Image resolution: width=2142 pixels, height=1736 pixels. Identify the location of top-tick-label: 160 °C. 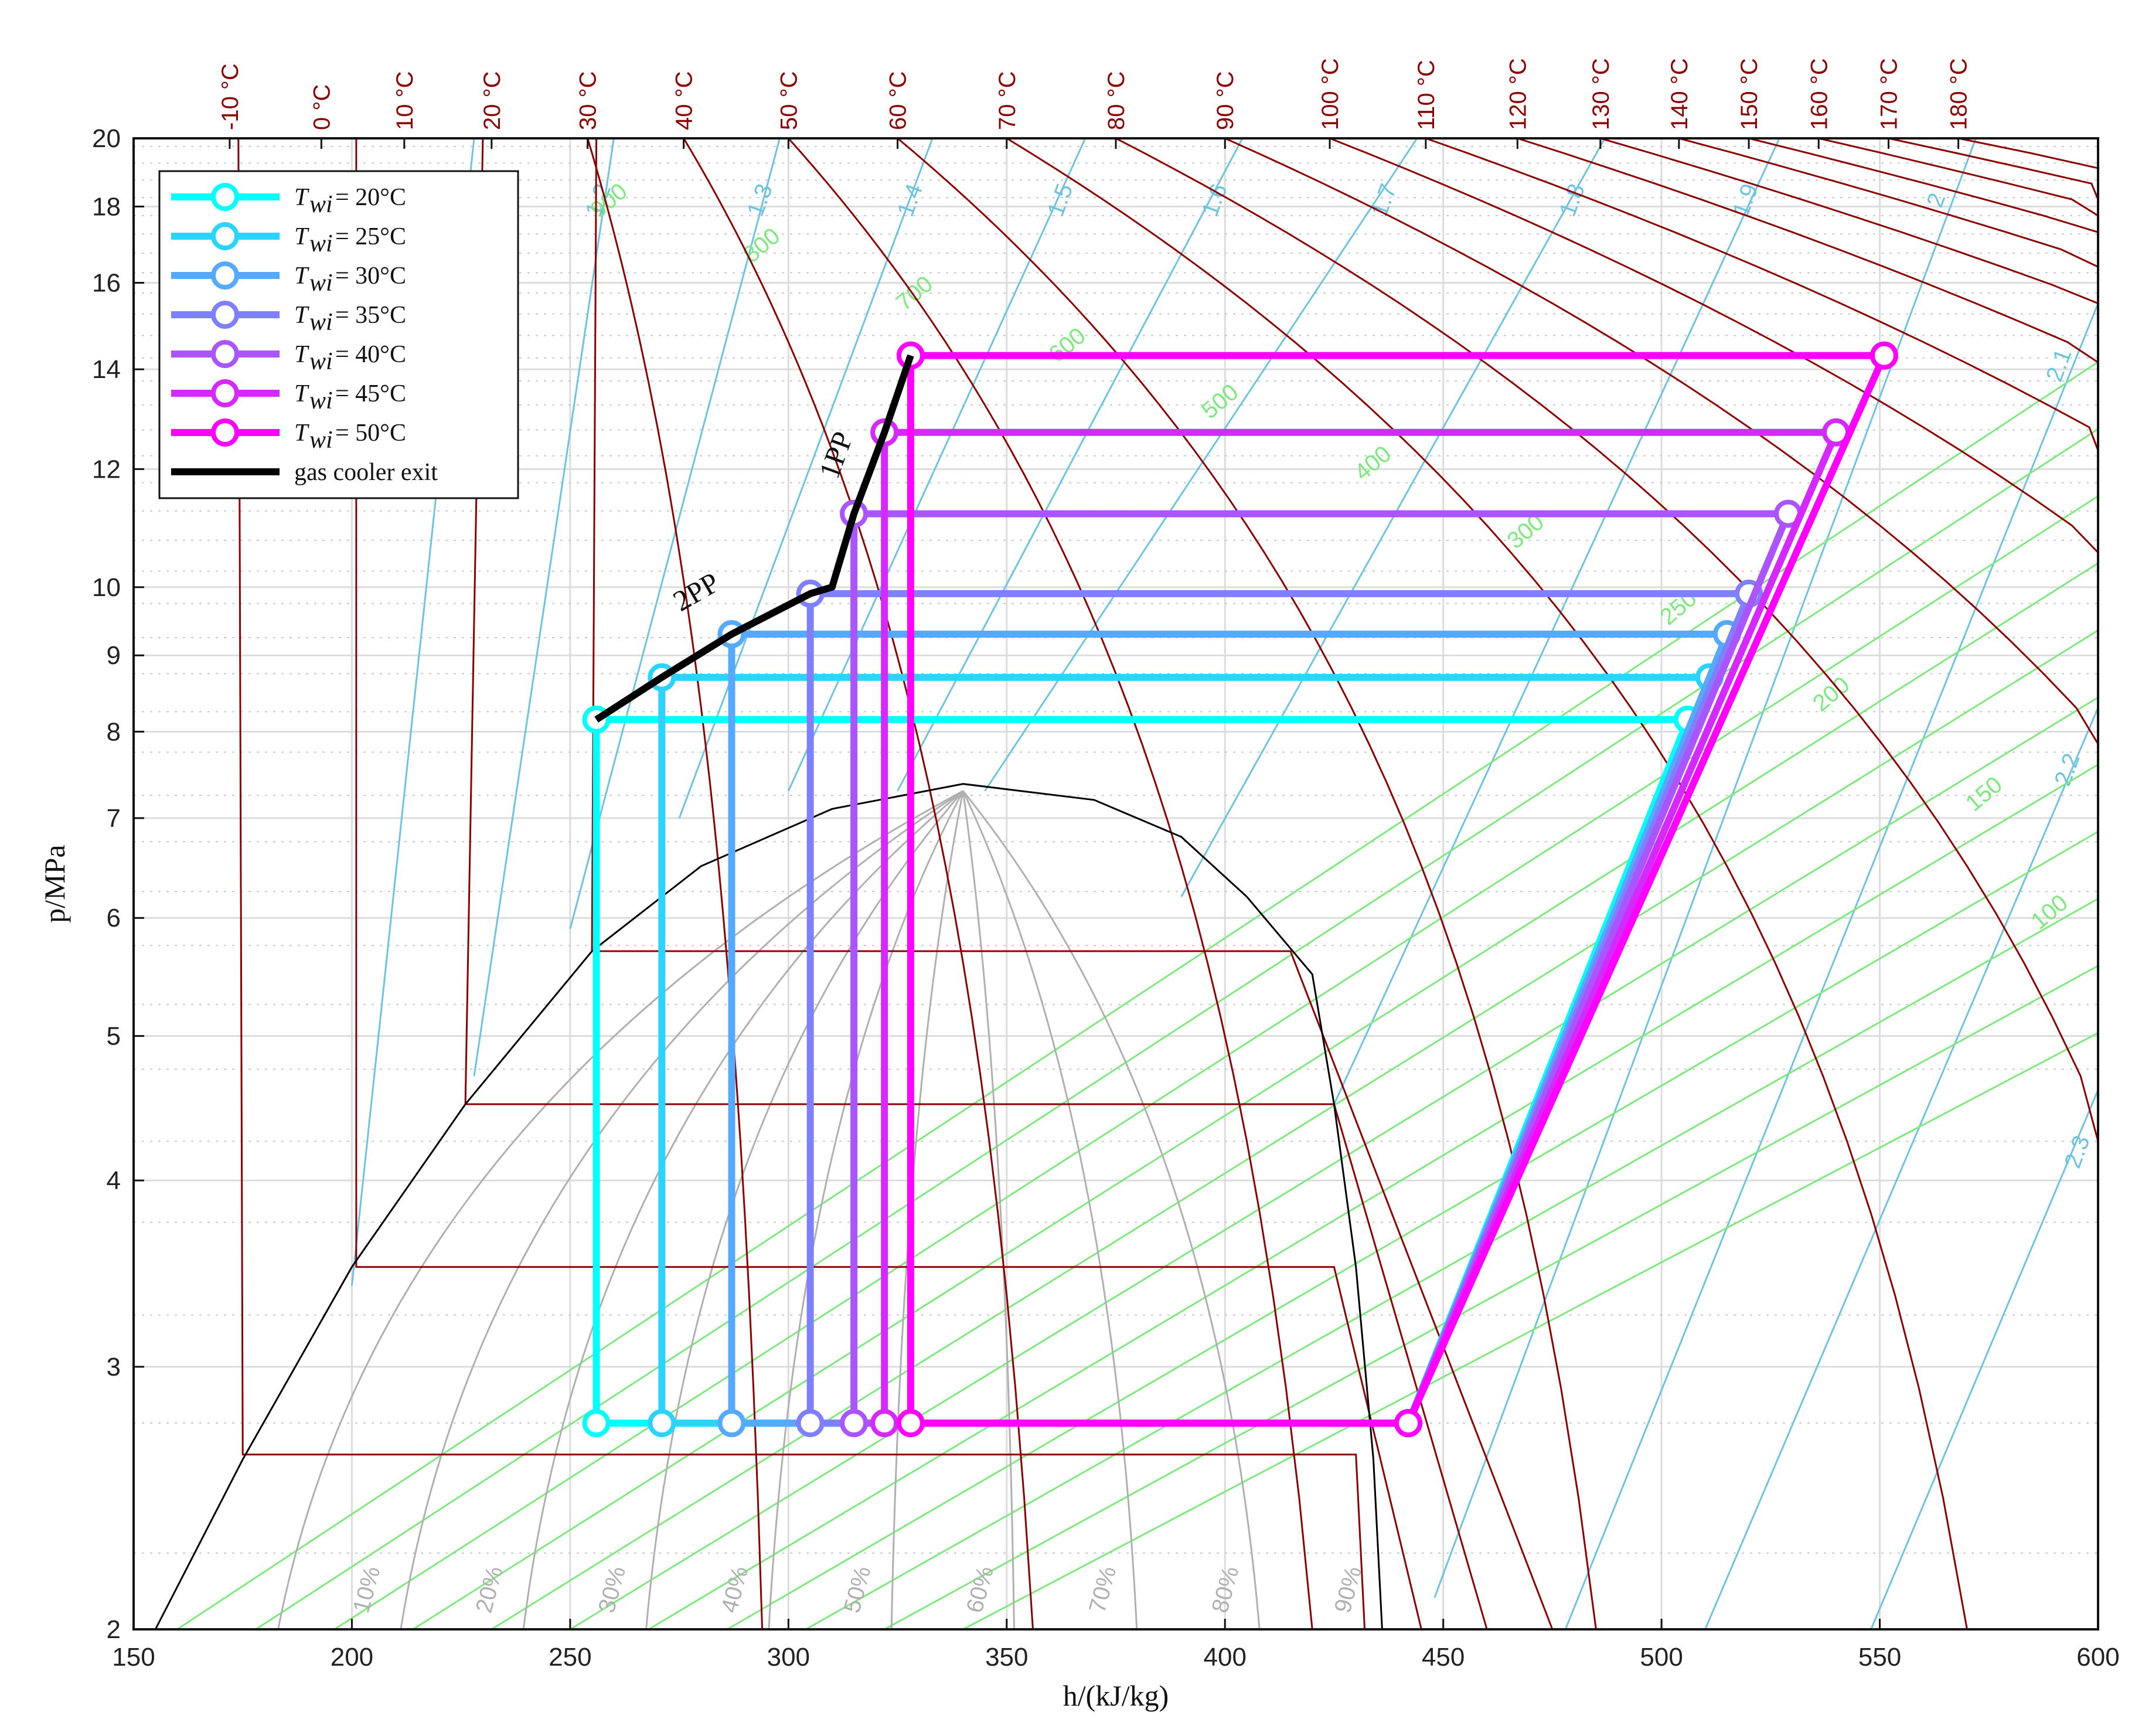
(1819, 94).